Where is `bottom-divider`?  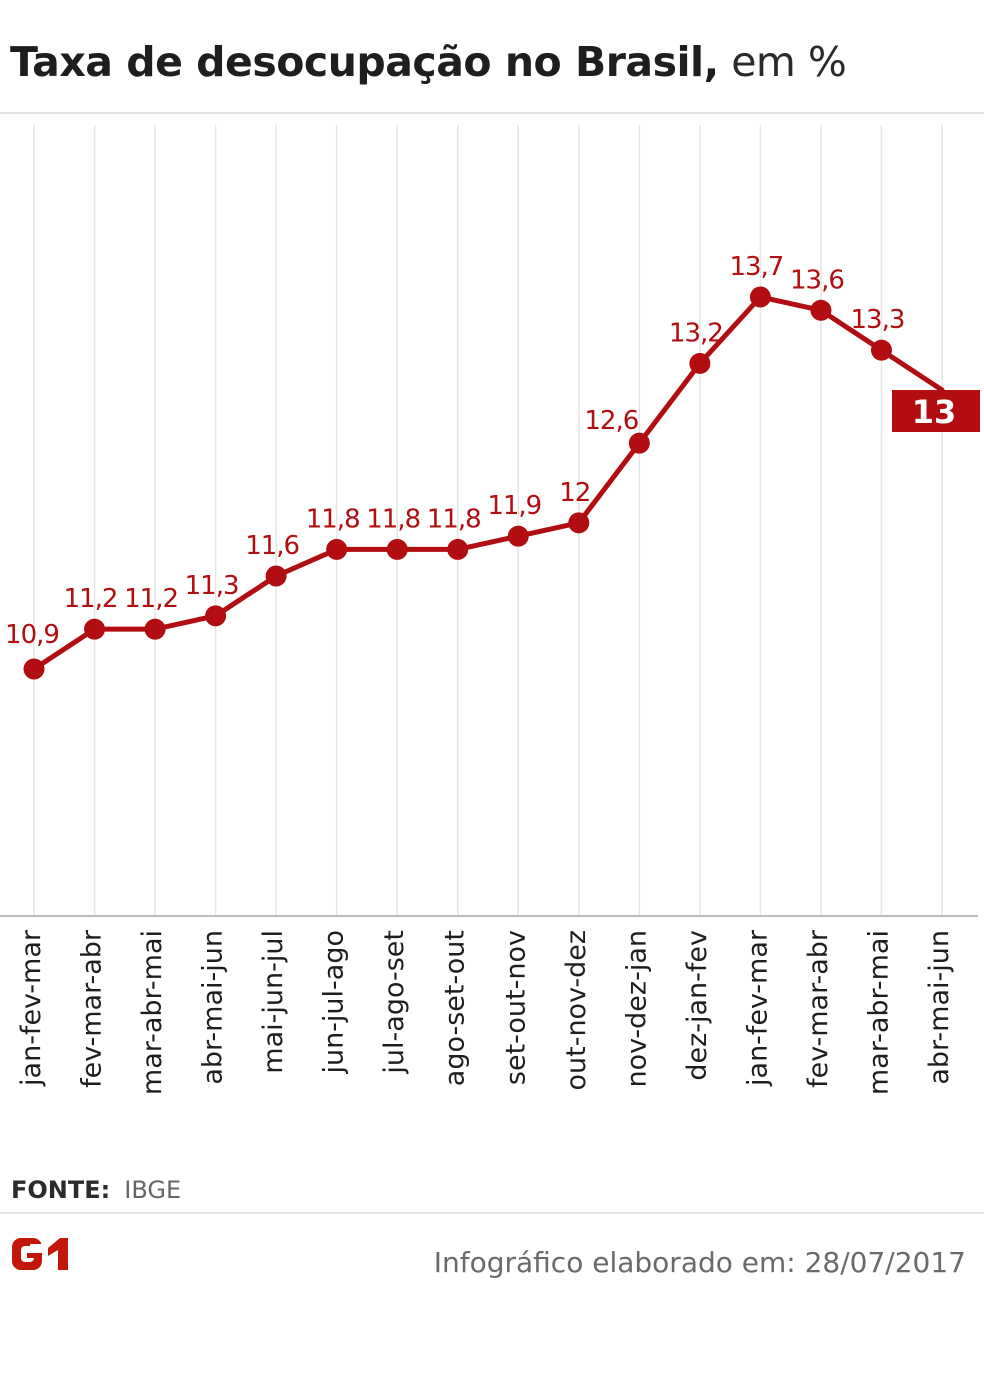 bottom-divider is located at coordinates (492, 1213).